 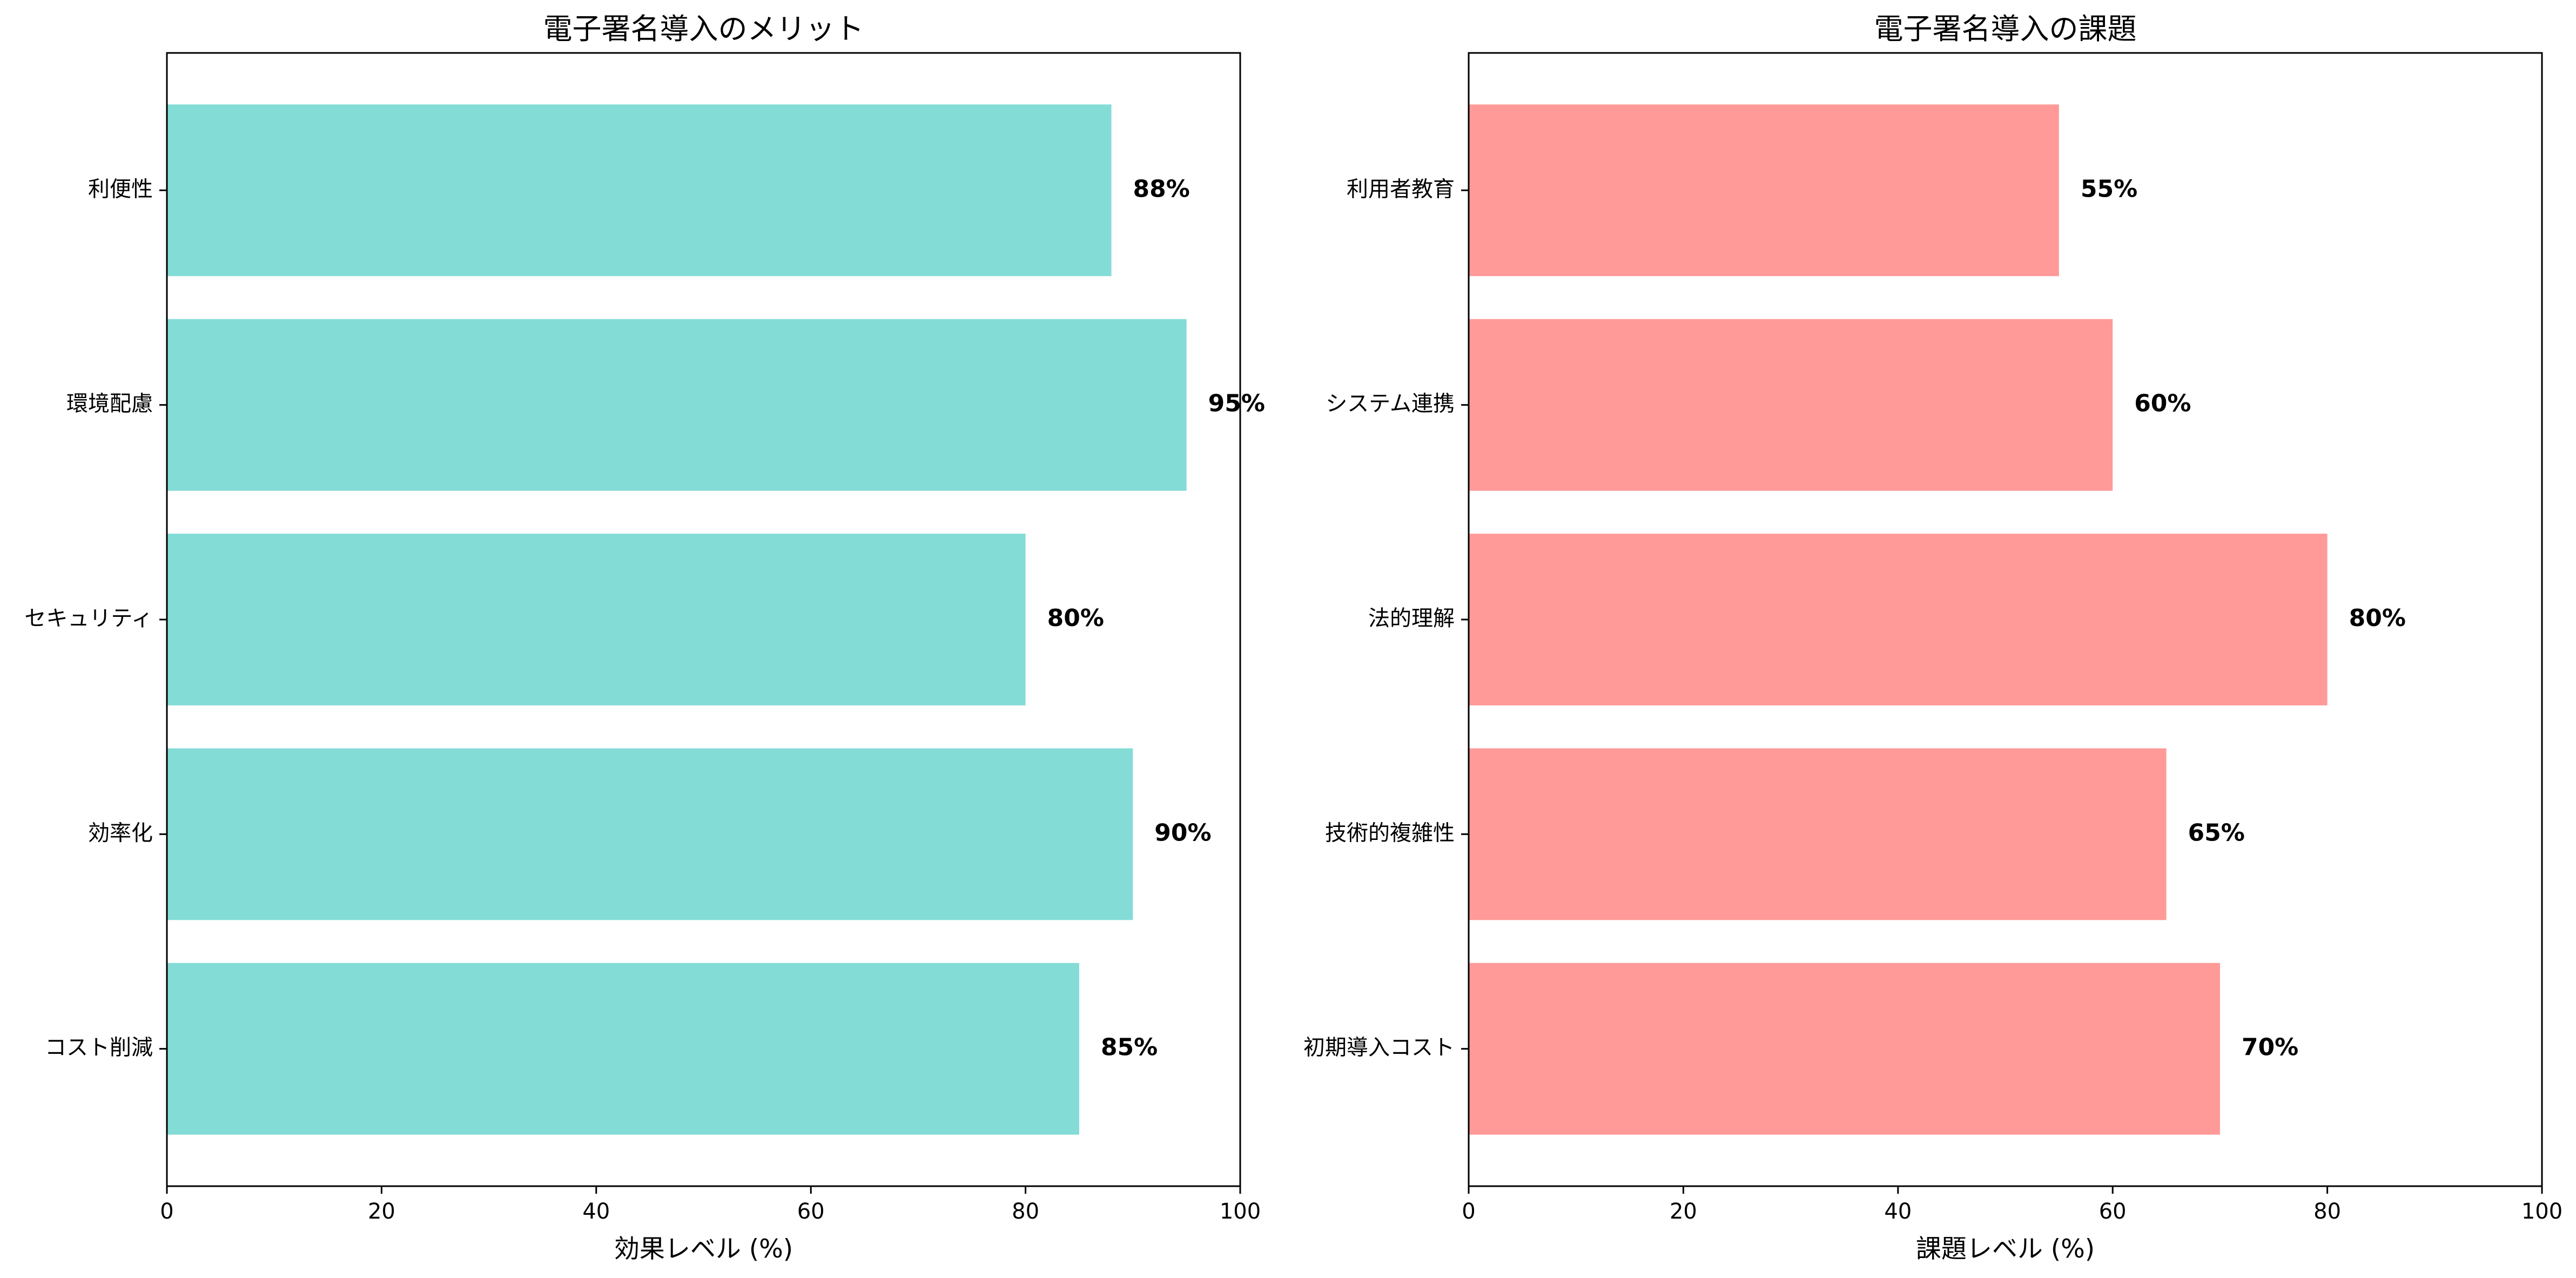 What do you see at coordinates (1390, 832) in the screenshot?
I see `challenges-category-label: 技術的複雑性` at bounding box center [1390, 832].